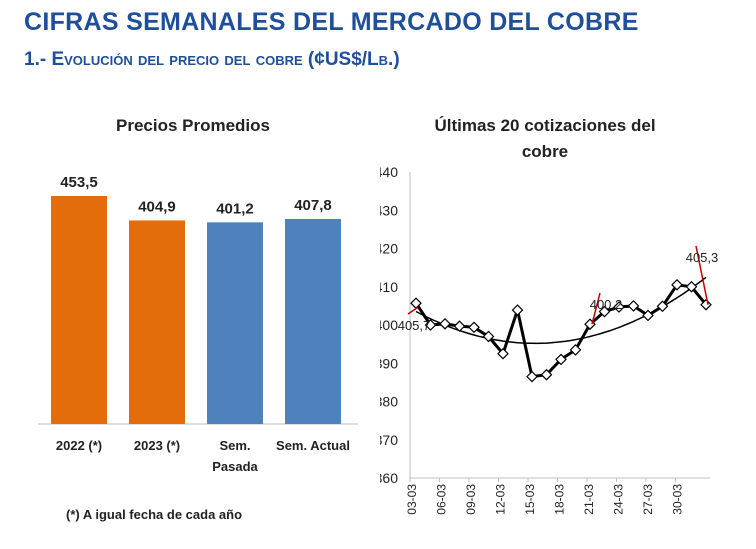  I want to click on bar-value-label: 407,8, so click(313, 205).